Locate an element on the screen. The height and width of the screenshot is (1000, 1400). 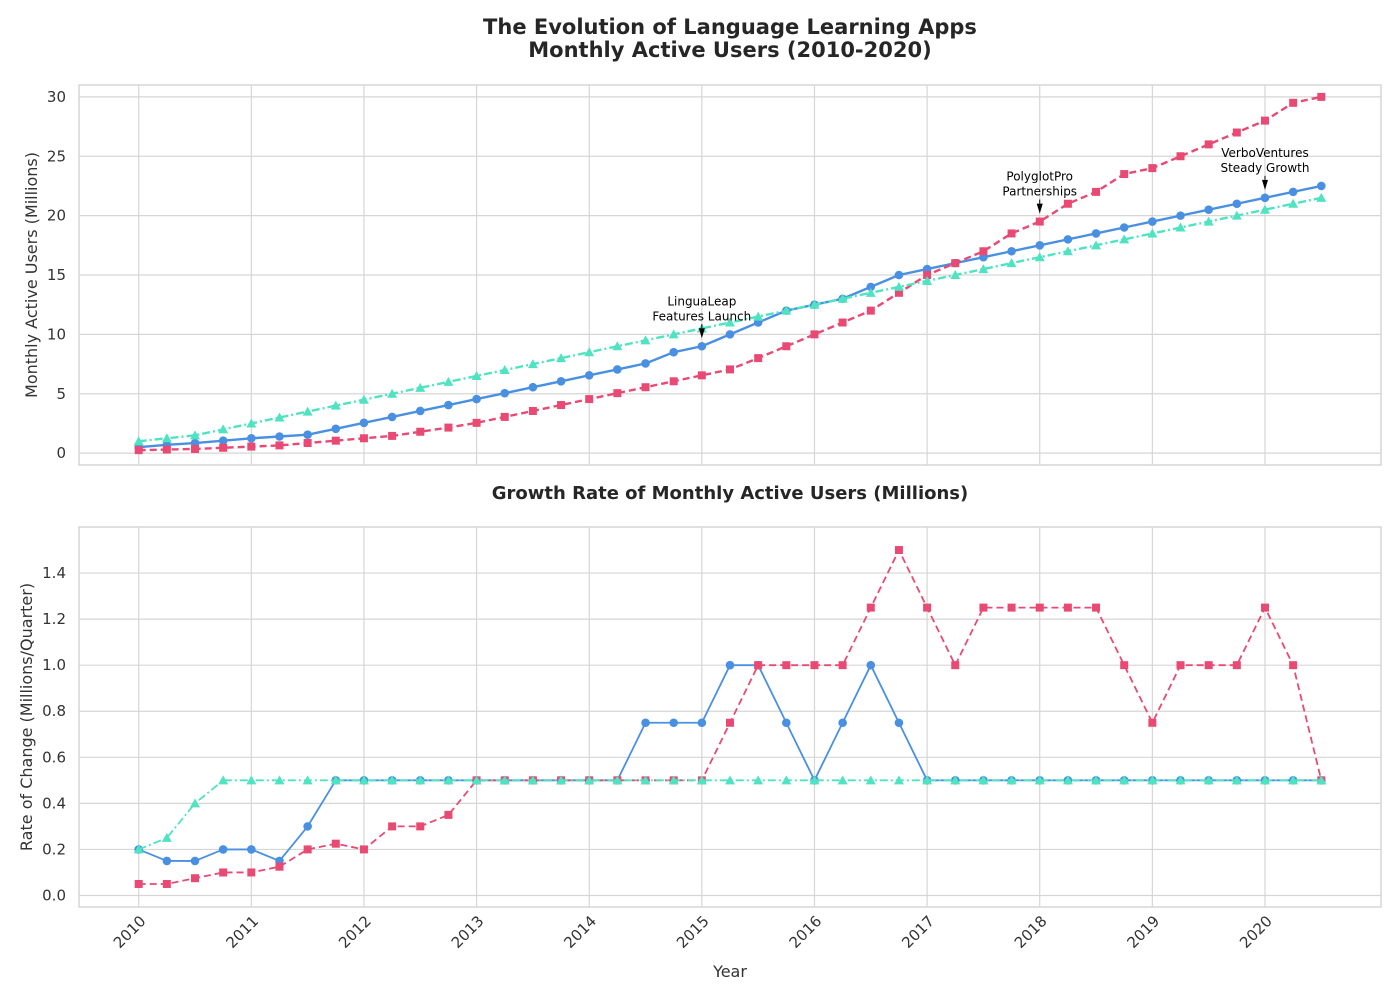
chart-title-line1: The Evolution of Language Learning Apps is located at coordinates (730, 27).